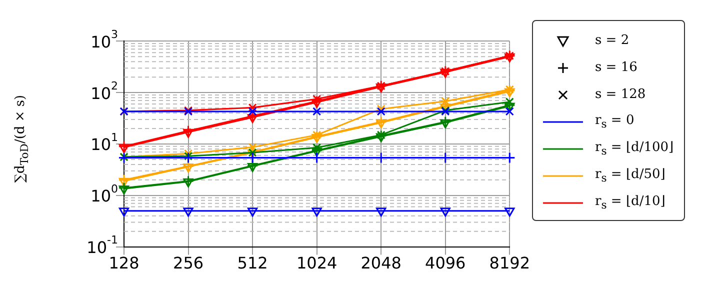  Describe the element at coordinates (616, 67) in the screenshot. I see `legend-label: s = 16` at that location.